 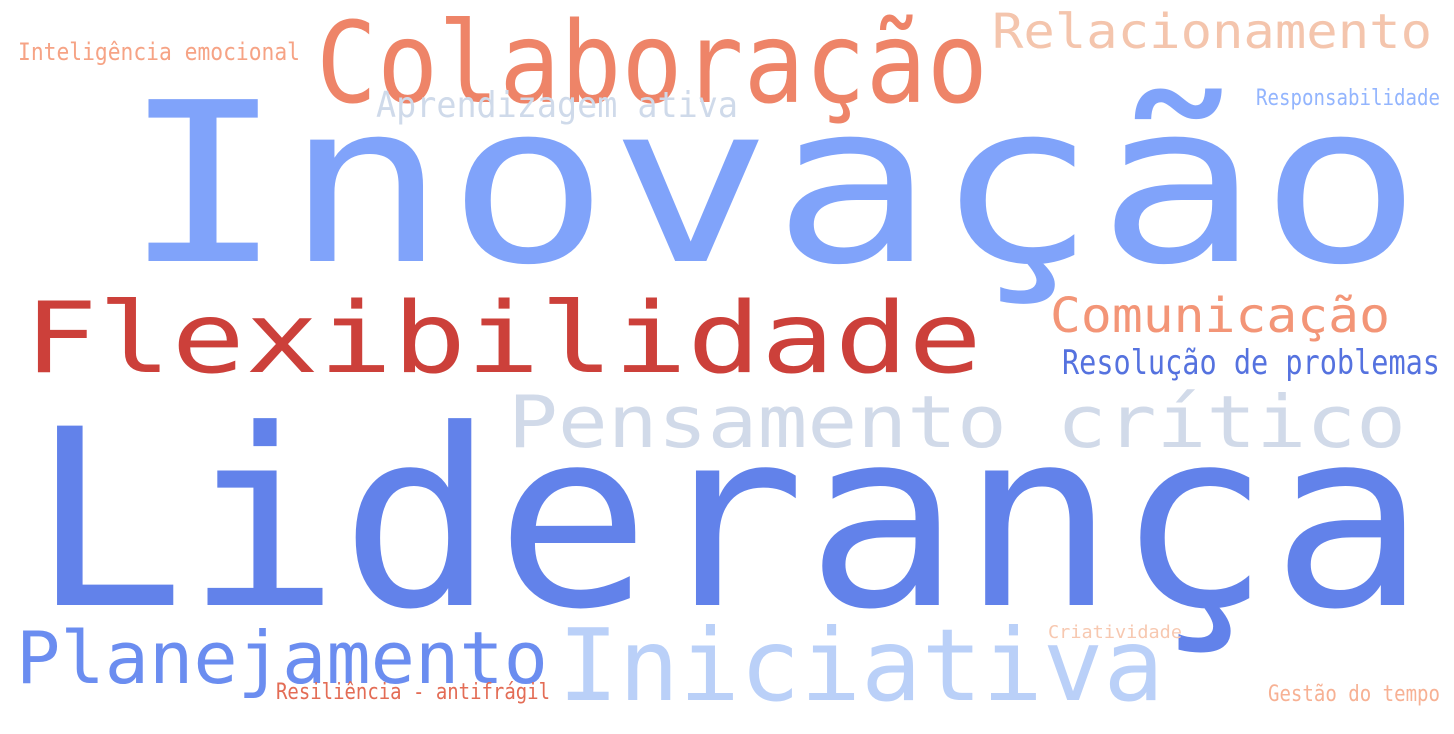 I want to click on word-resiliencia-antifragil: Resiliência - antifrágil, so click(x=413, y=692).